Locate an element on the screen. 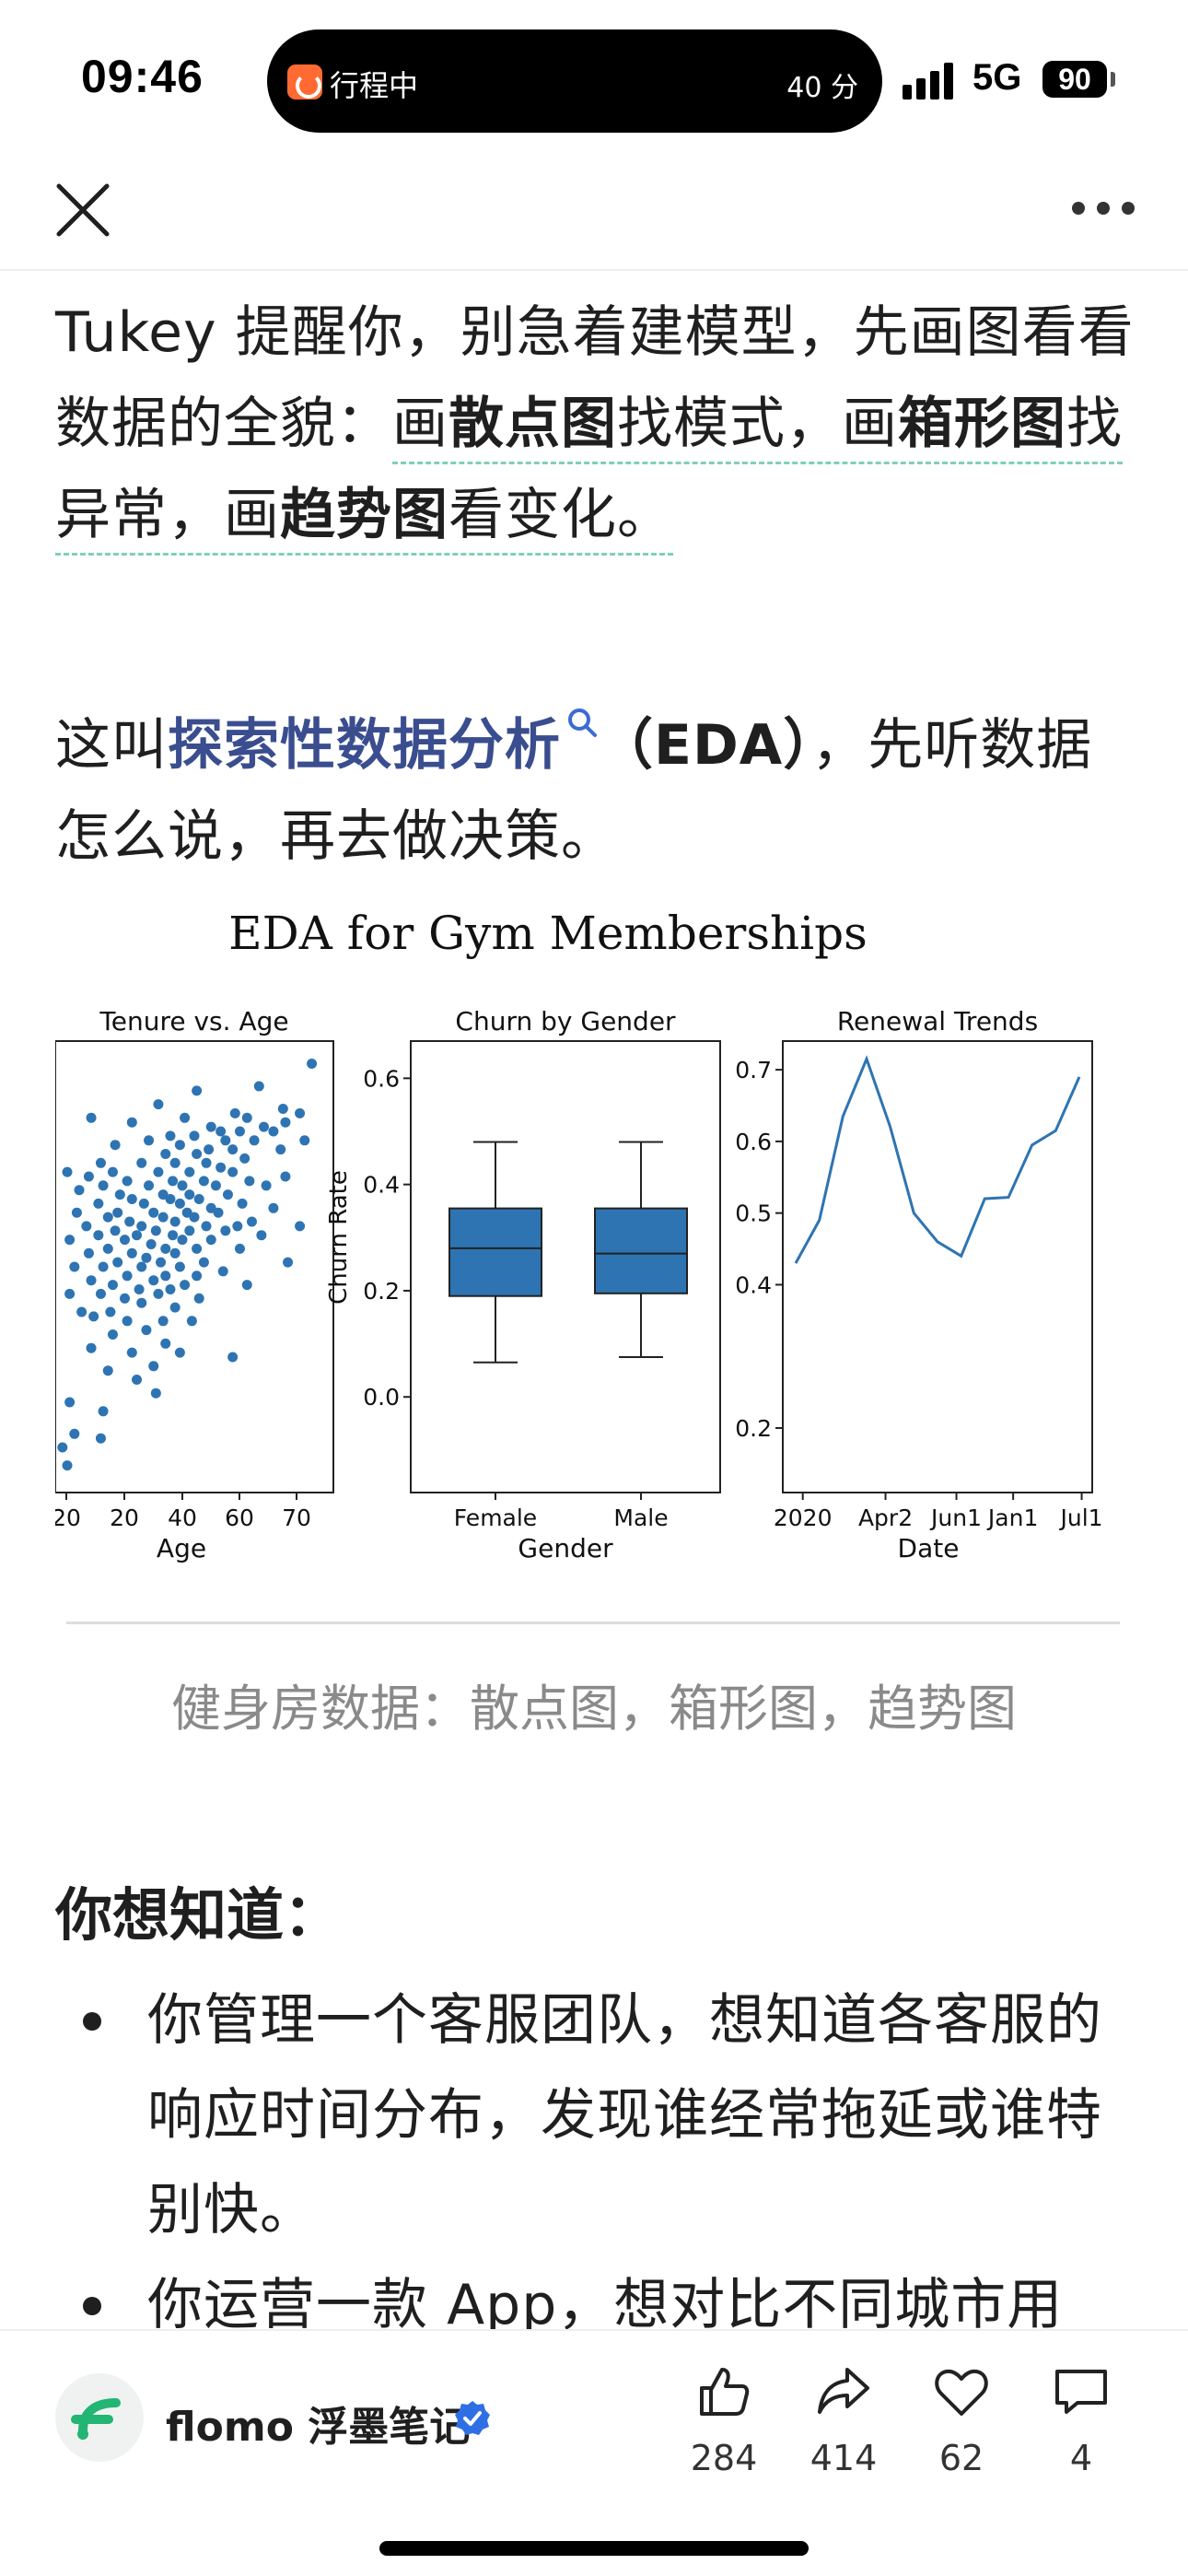 The width and height of the screenshot is (1188, 2576). author-avatar is located at coordinates (99, 2417).